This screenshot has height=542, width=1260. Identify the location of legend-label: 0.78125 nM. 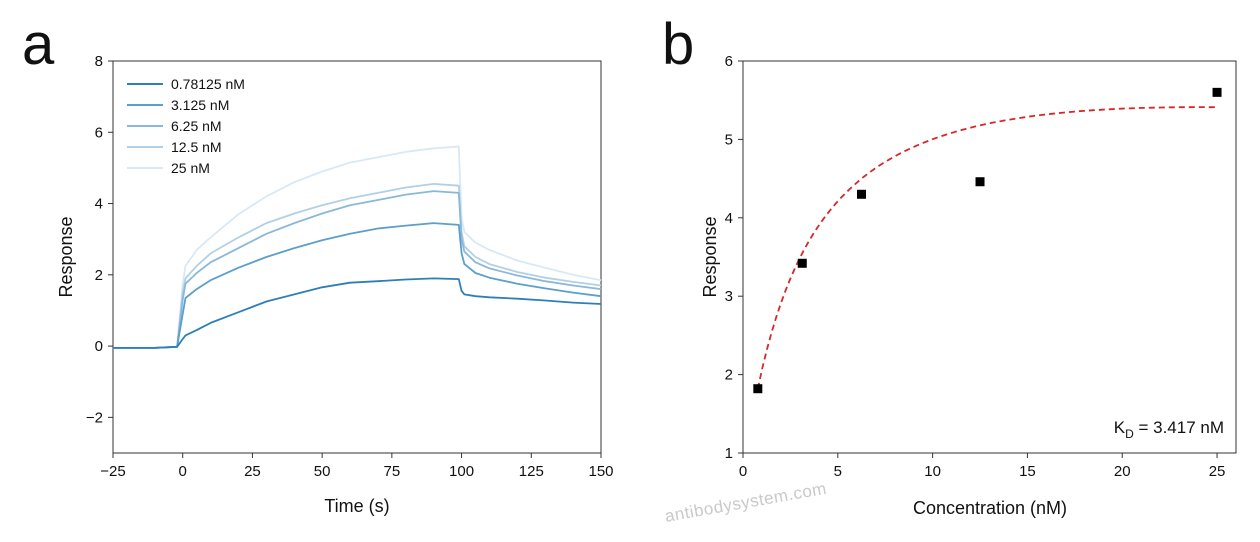
(208, 84).